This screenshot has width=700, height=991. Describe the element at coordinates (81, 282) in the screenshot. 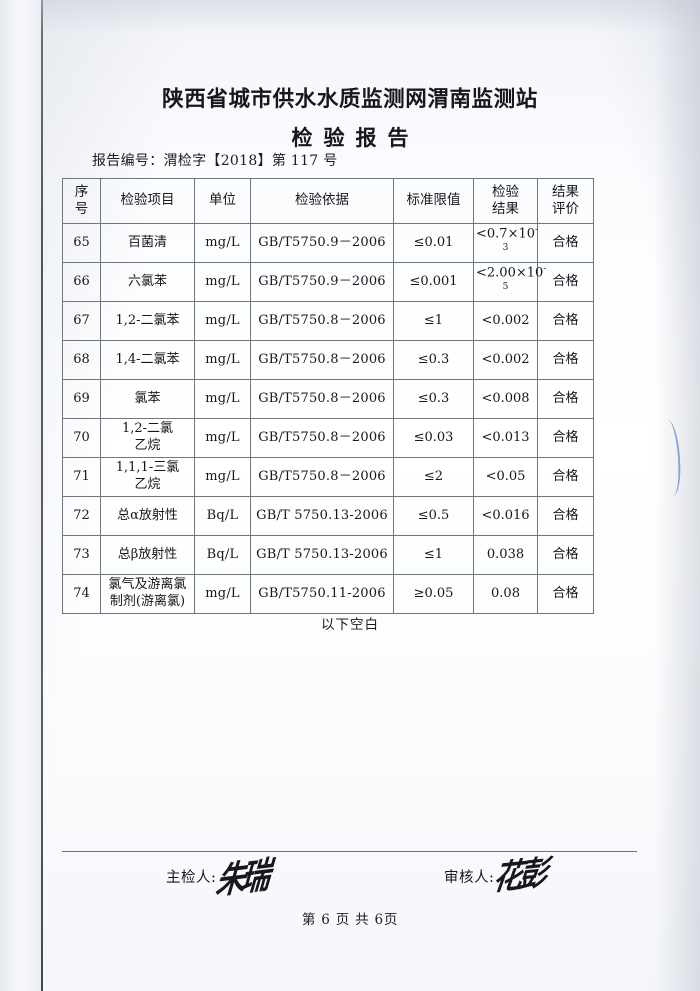

I see `cell-serial-number: 66` at that location.